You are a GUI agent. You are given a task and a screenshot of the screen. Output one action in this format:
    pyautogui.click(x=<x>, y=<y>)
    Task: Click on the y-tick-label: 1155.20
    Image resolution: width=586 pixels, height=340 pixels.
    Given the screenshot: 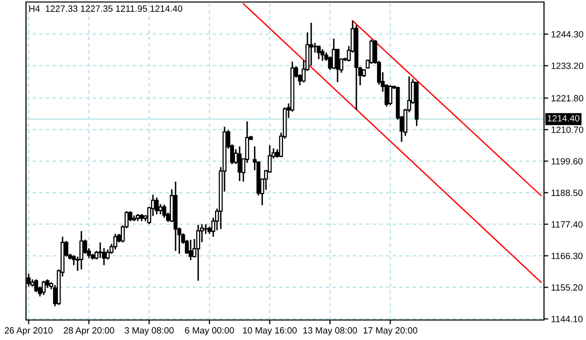 What is the action you would take?
    pyautogui.click(x=567, y=287)
    